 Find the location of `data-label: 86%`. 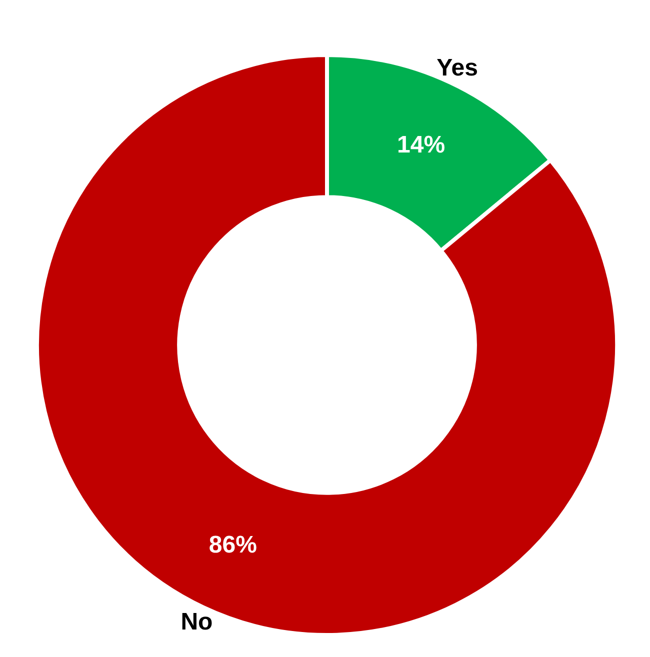

data-label: 86% is located at coordinates (232, 544).